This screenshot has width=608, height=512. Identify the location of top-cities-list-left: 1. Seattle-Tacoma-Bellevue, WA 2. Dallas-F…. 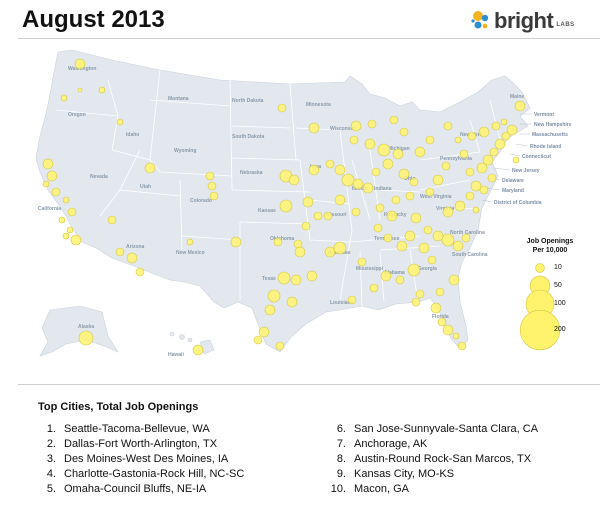
(140, 459).